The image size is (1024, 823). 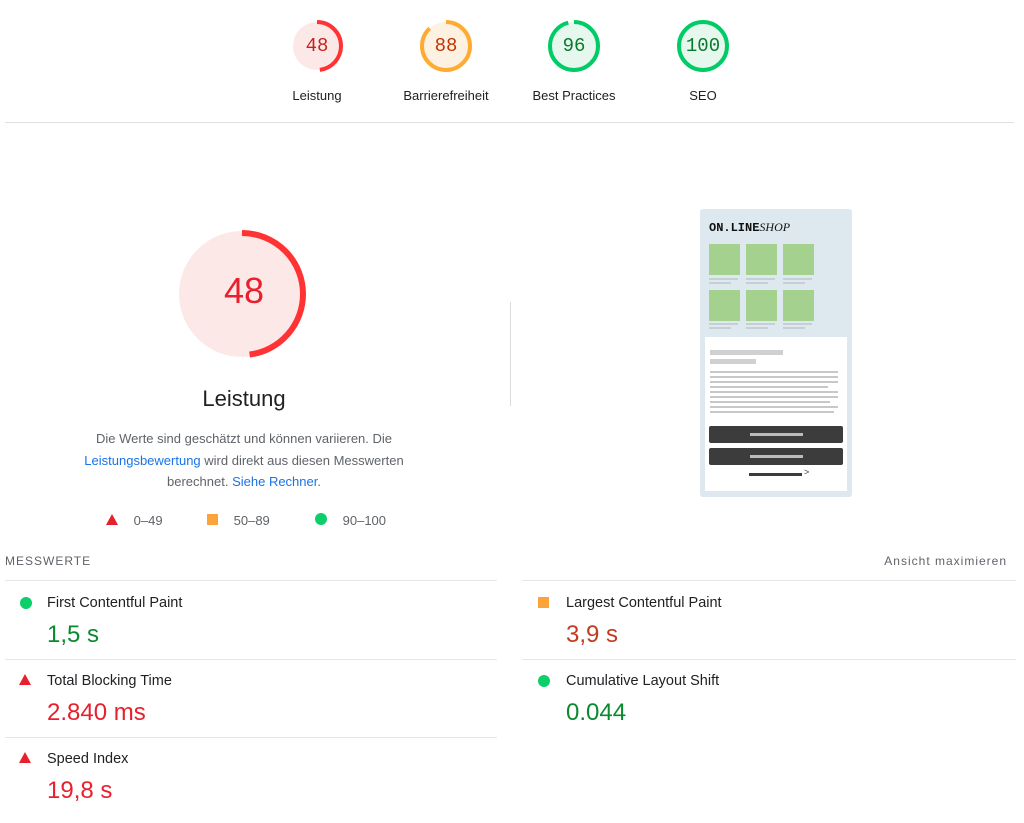 I want to click on score-gauge: 48, so click(x=317, y=46).